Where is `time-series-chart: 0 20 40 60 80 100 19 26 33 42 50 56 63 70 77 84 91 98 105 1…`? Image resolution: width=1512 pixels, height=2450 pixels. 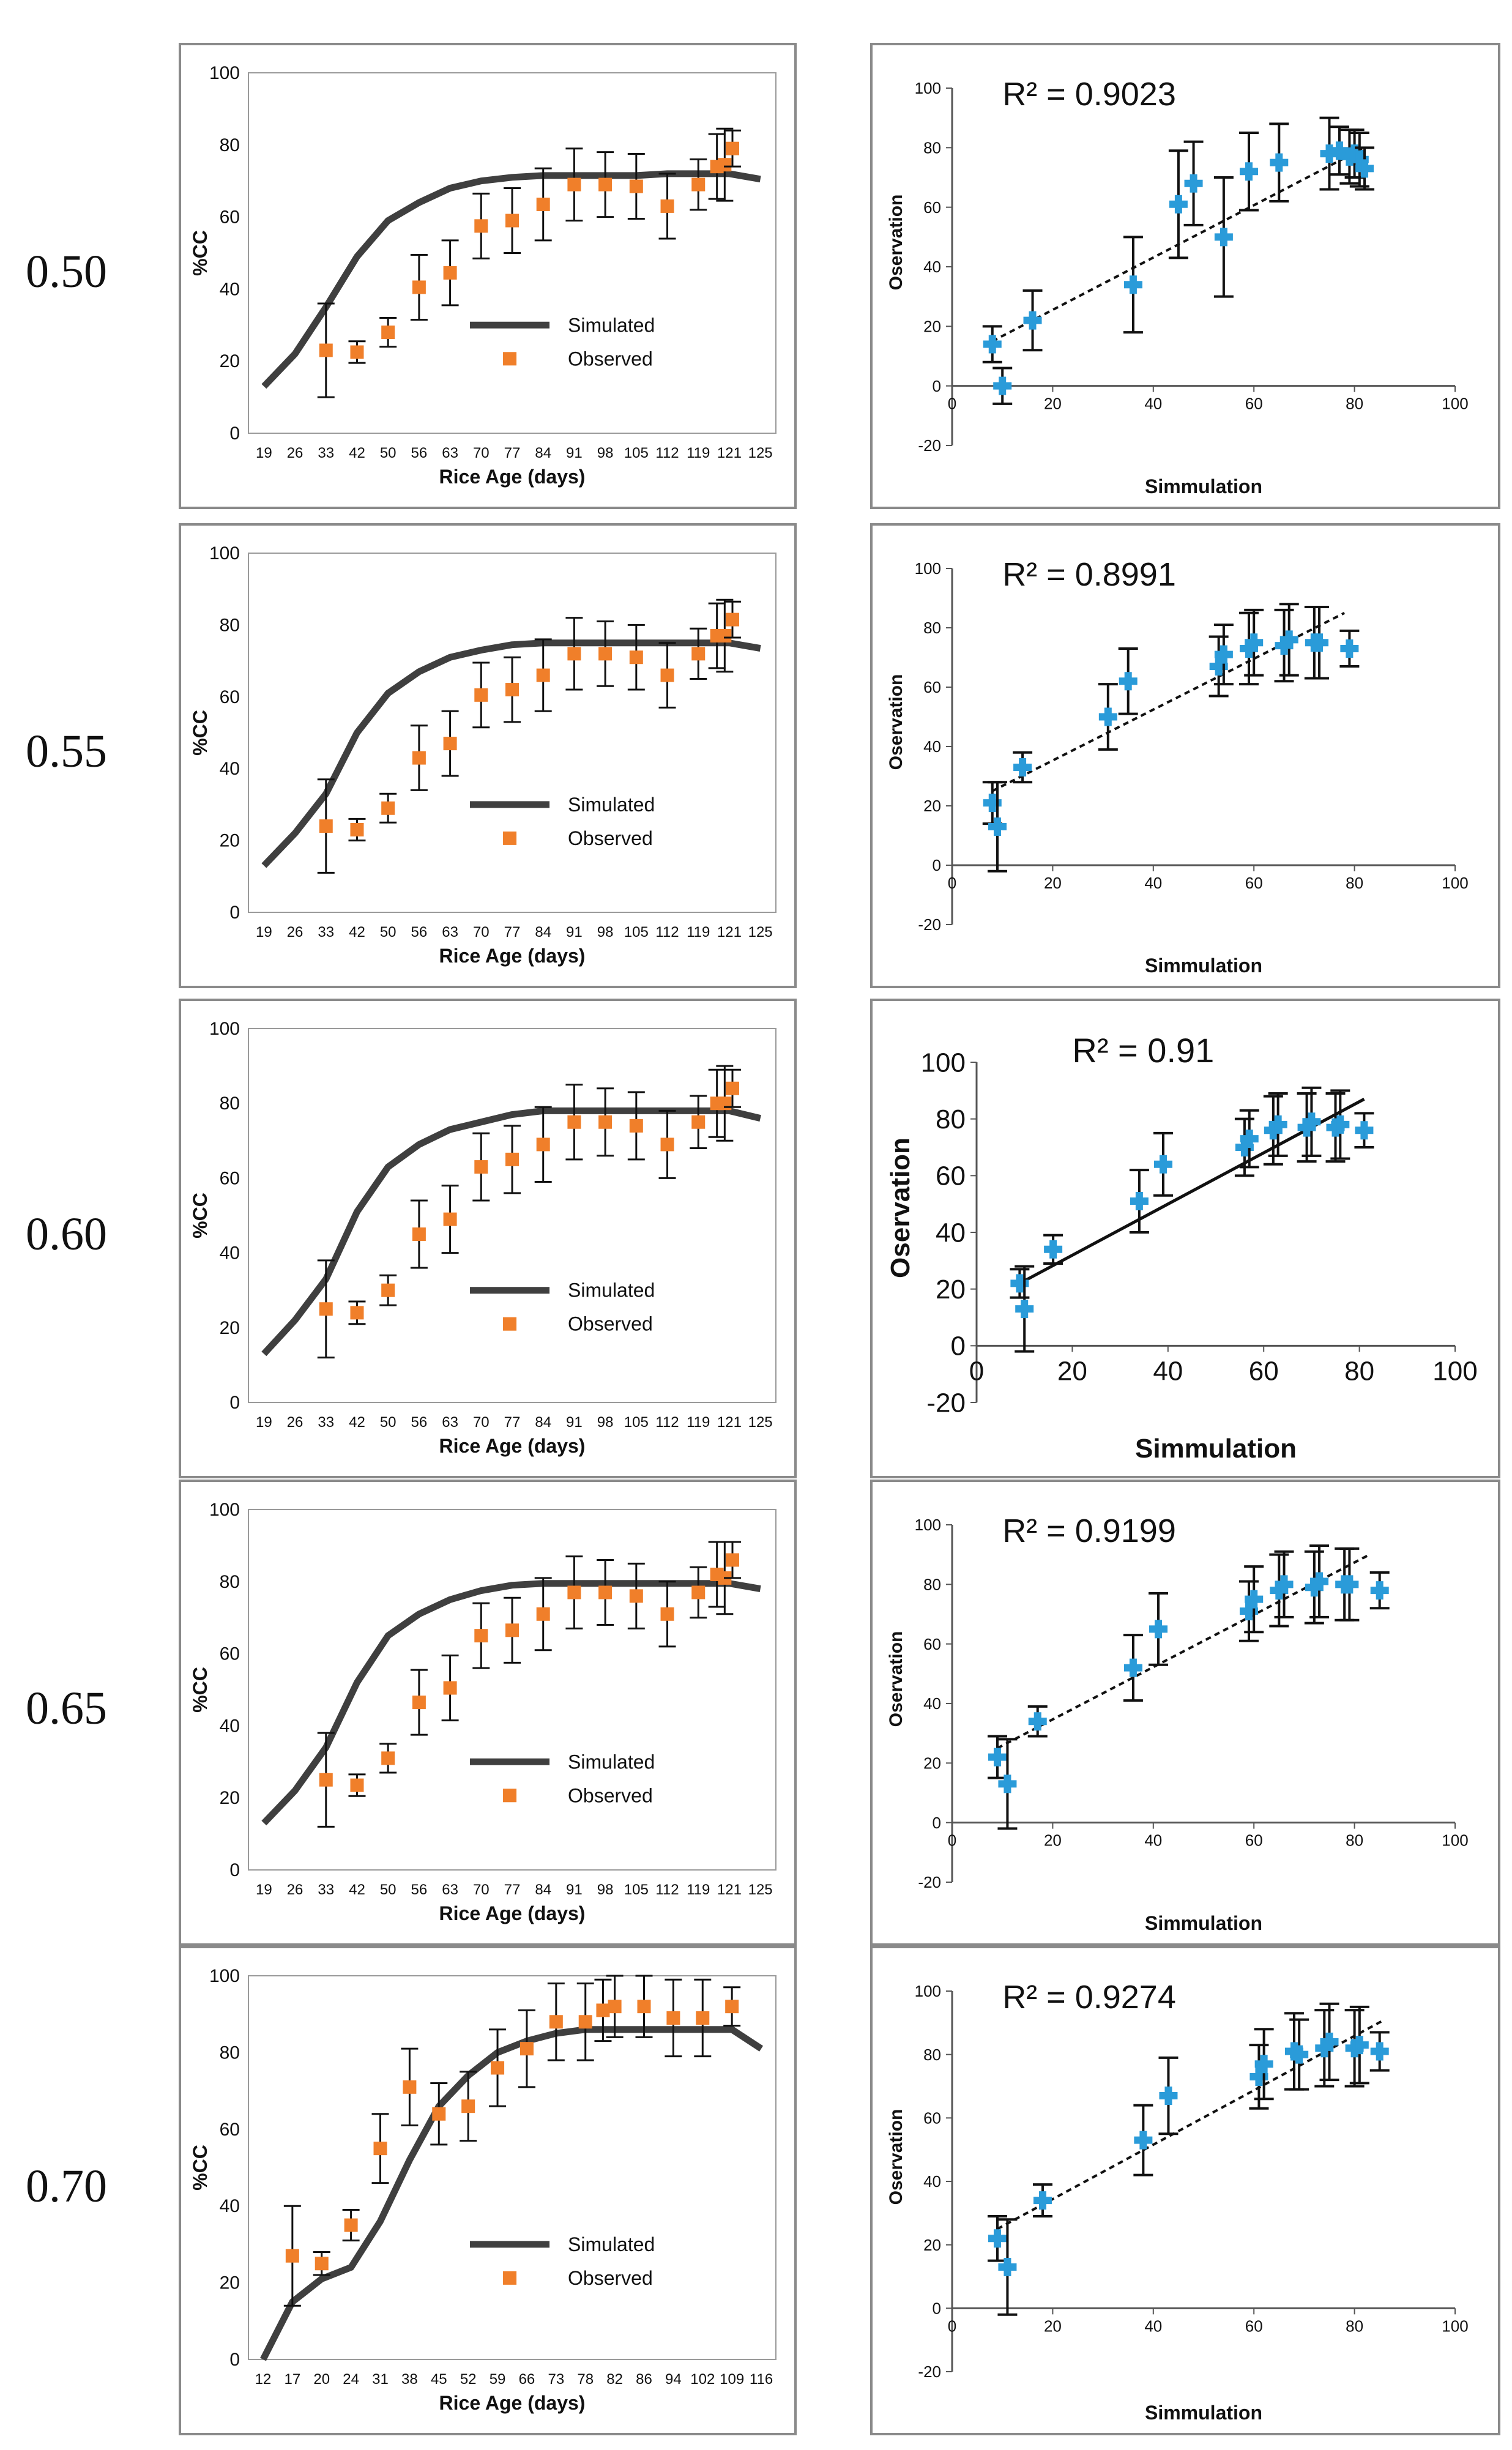
time-series-chart: 0 20 40 60 80 100 19 26 33 42 50 56 63 70 77 84 91 98 105 1… is located at coordinates (483, 275).